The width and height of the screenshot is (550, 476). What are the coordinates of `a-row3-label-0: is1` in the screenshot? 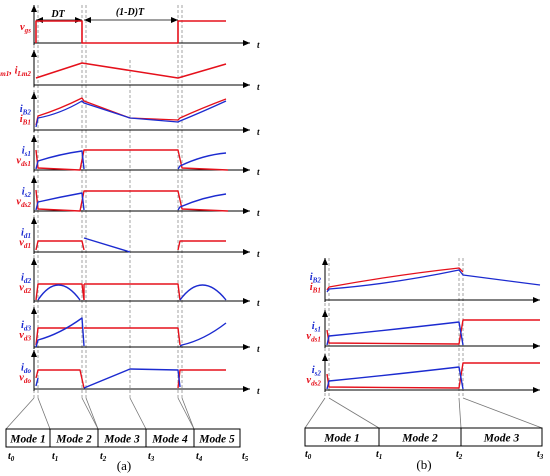 It's located at (26, 152).